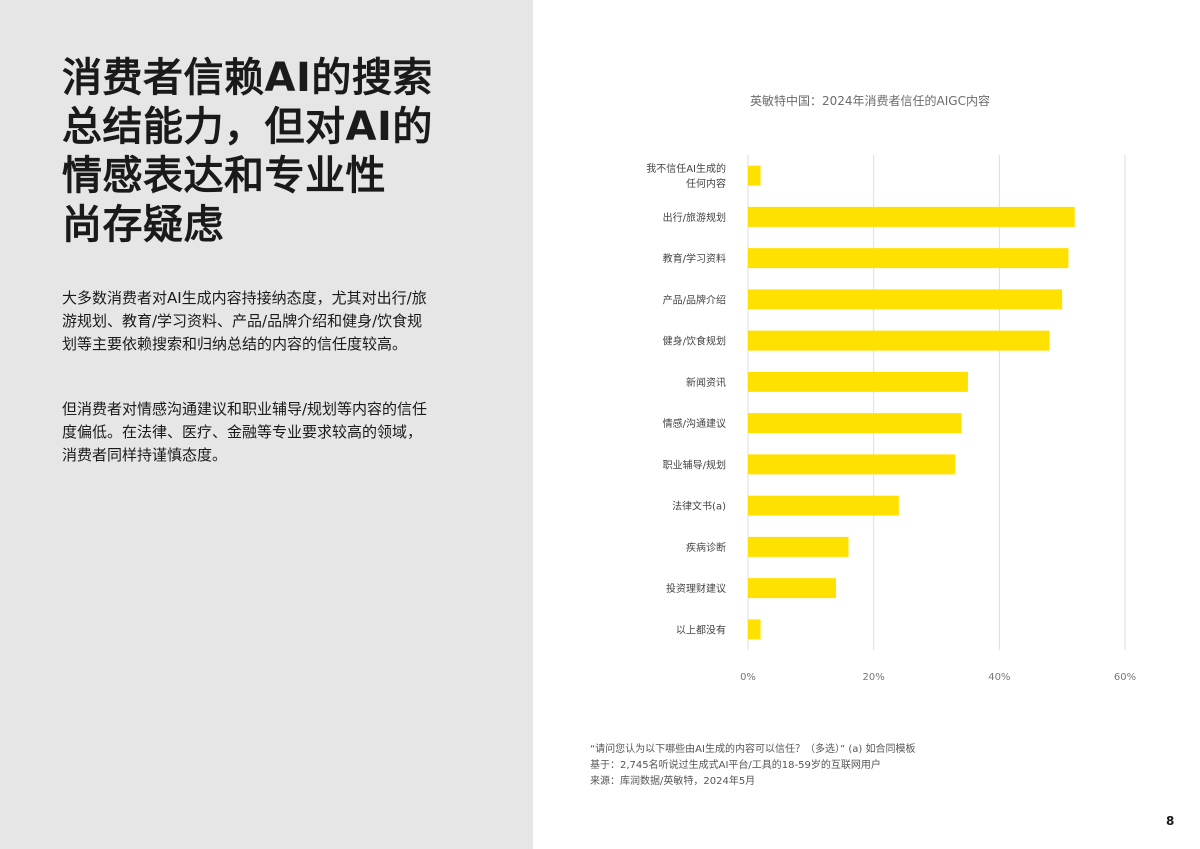 This screenshot has height=849, width=1200. What do you see at coordinates (706, 547) in the screenshot?
I see `category-label: 疾病诊断` at bounding box center [706, 547].